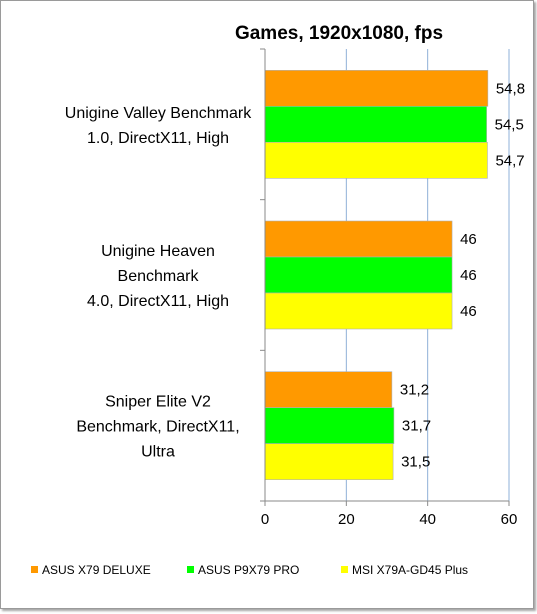 The image size is (537, 614). What do you see at coordinates (265, 519) in the screenshot?
I see `x-tick-label: 0` at bounding box center [265, 519].